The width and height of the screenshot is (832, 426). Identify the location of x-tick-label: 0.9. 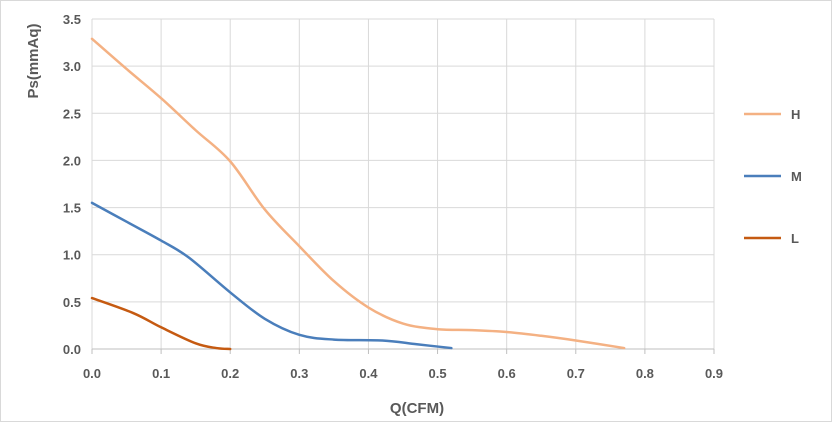
(714, 373).